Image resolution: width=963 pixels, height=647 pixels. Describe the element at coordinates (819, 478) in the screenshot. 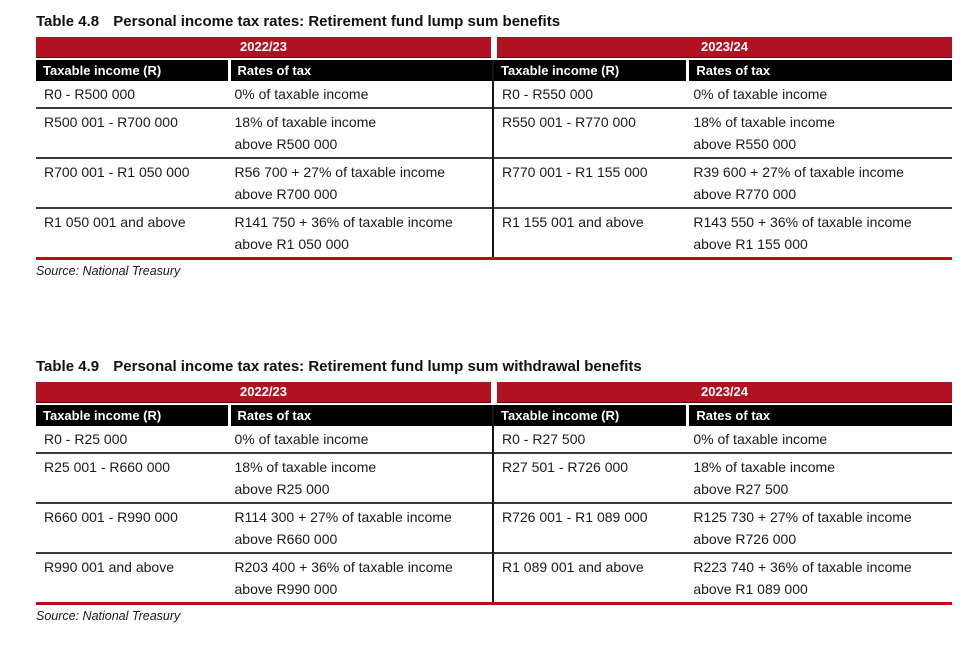

I see `rates-of-tax-cell: 18% of taxable income above R27 500` at that location.